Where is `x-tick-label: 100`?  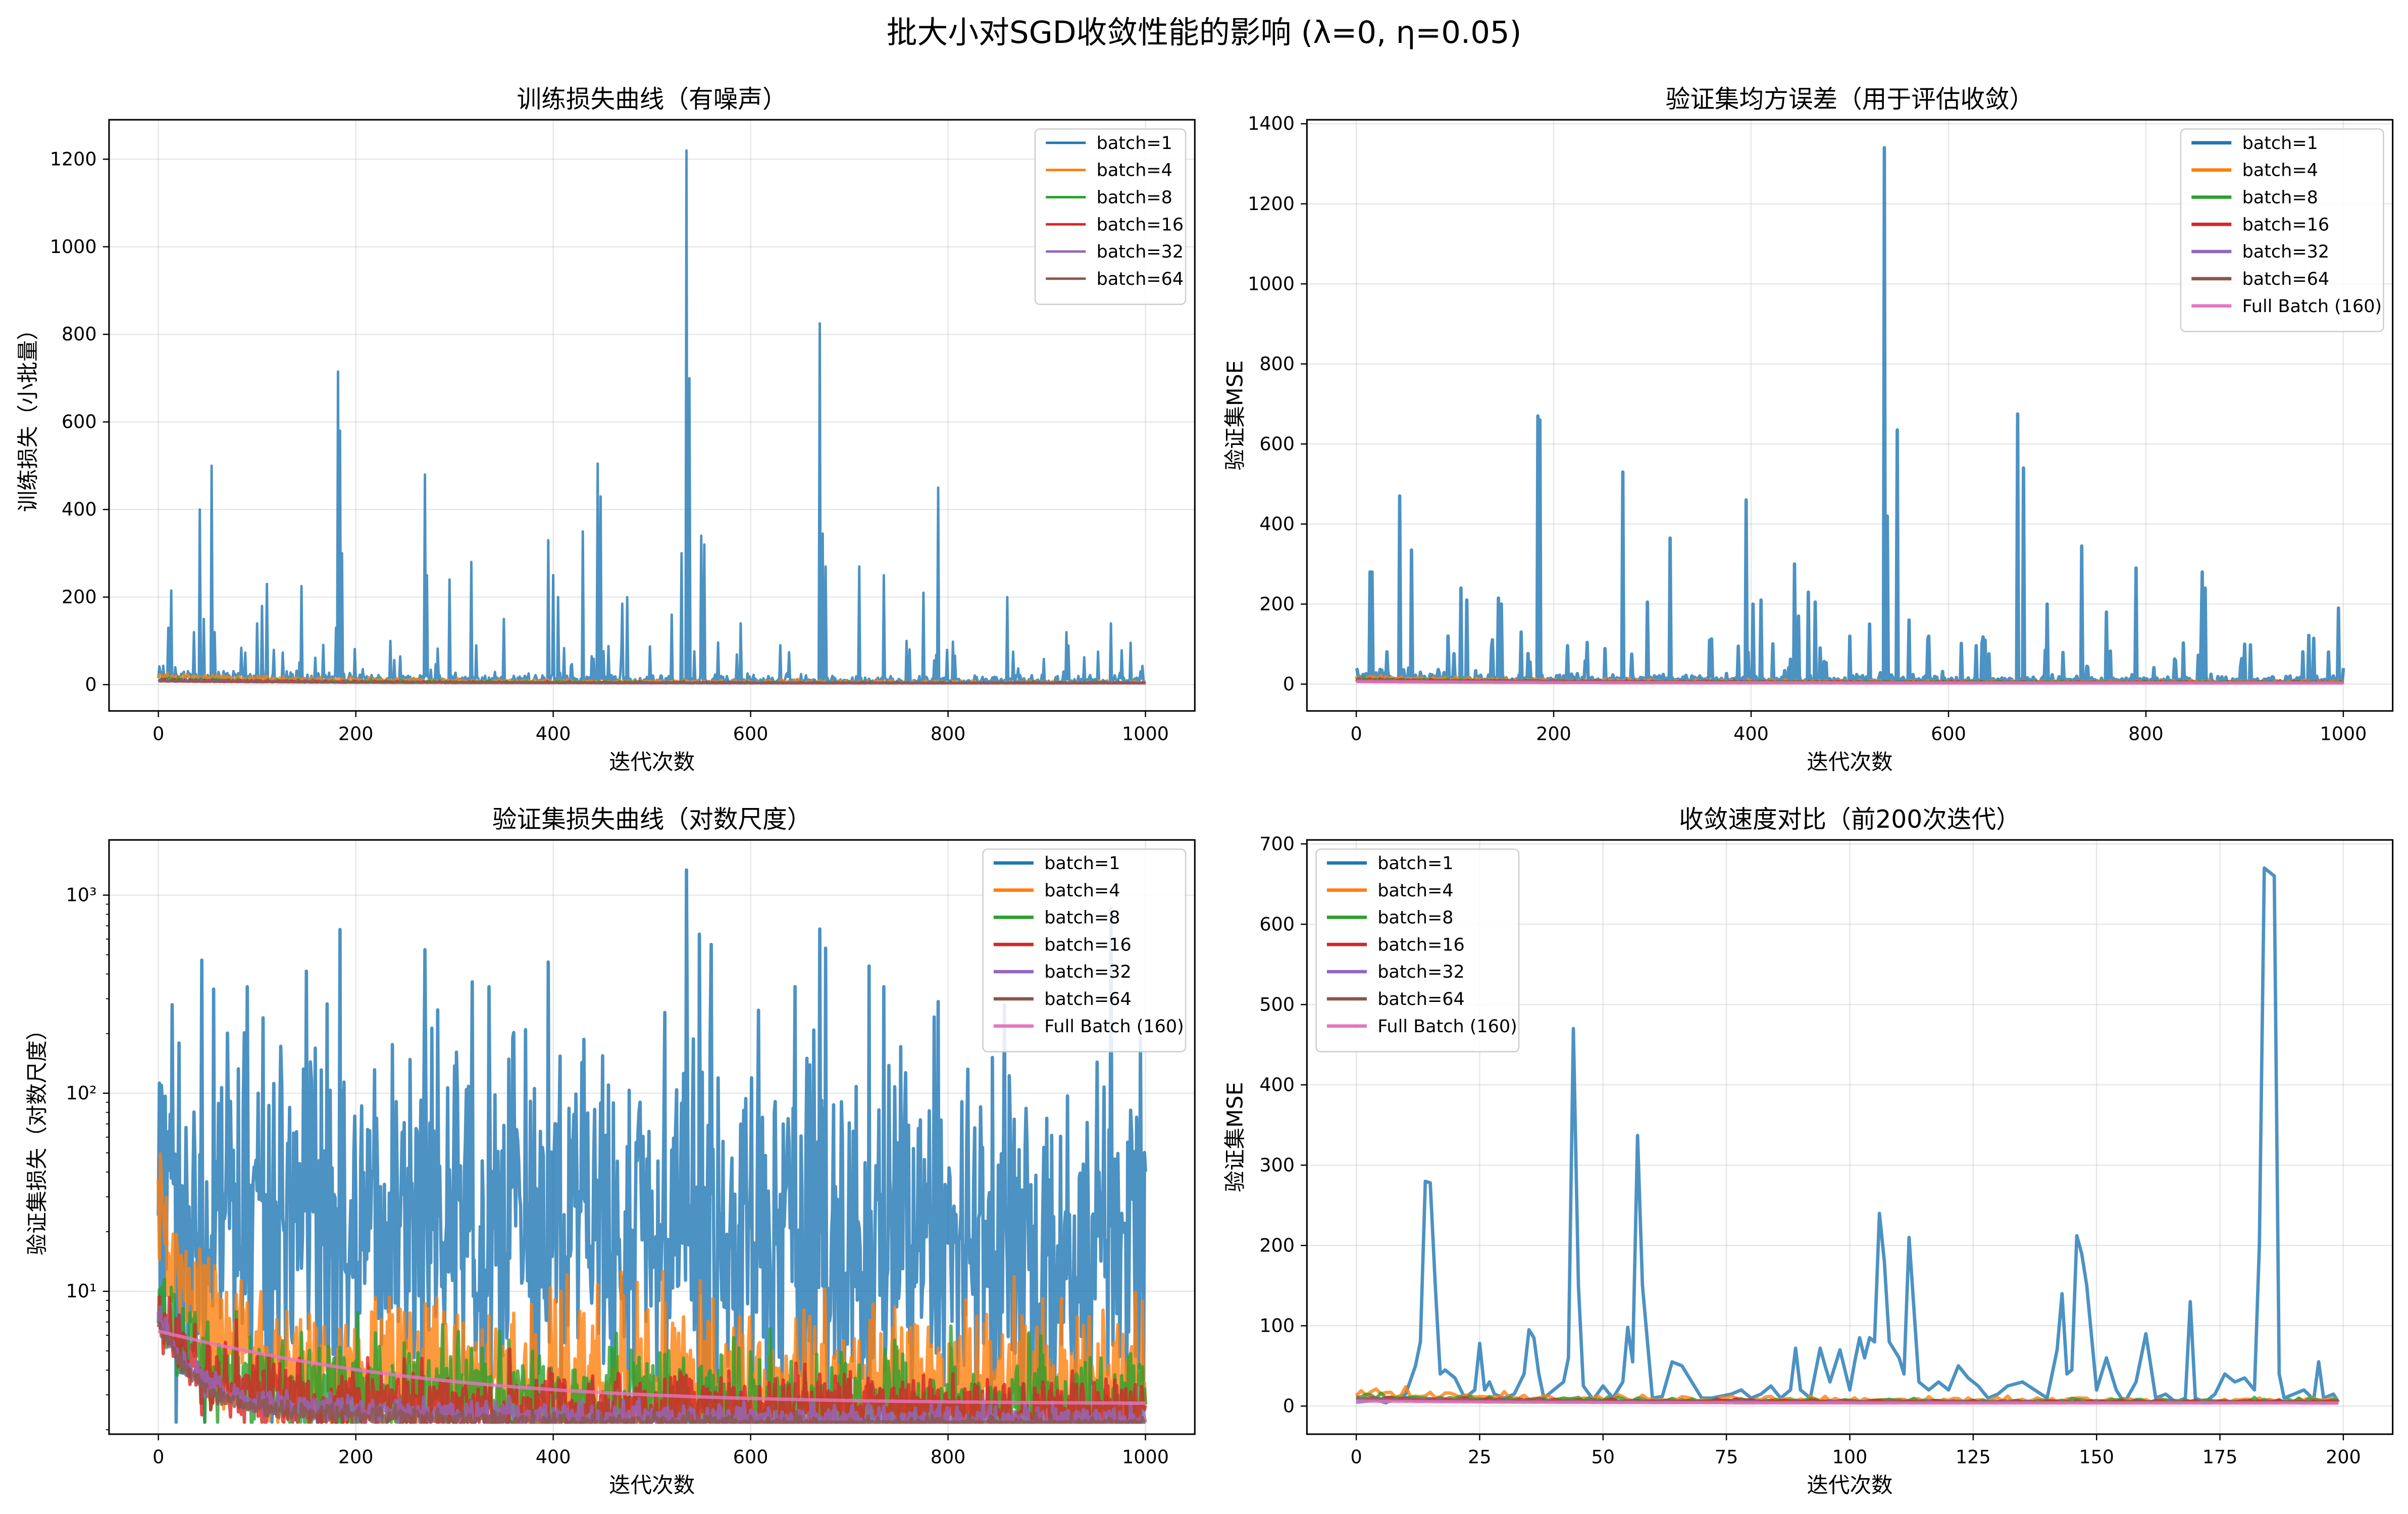 x-tick-label: 100 is located at coordinates (1850, 1457).